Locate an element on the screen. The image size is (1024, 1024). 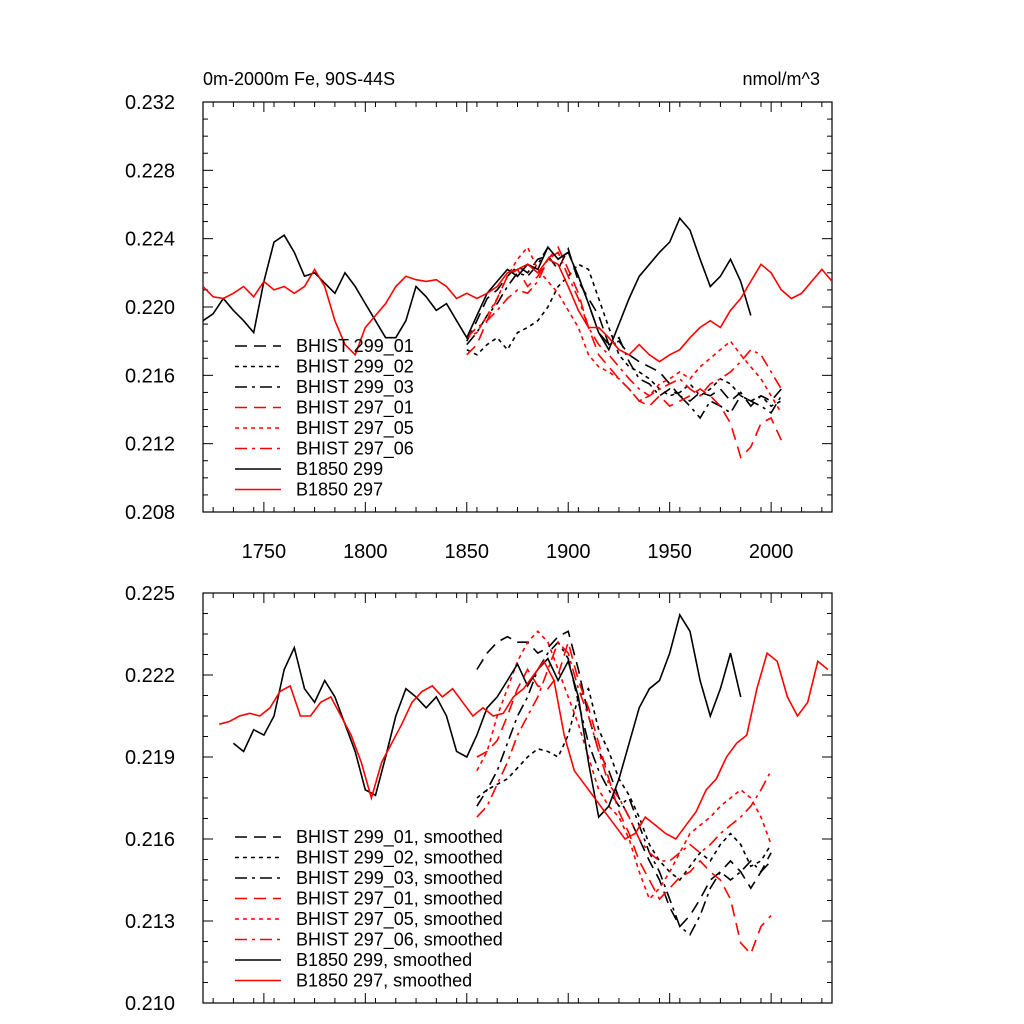
legend-label: BHIST 299_03 is located at coordinates (355, 387).